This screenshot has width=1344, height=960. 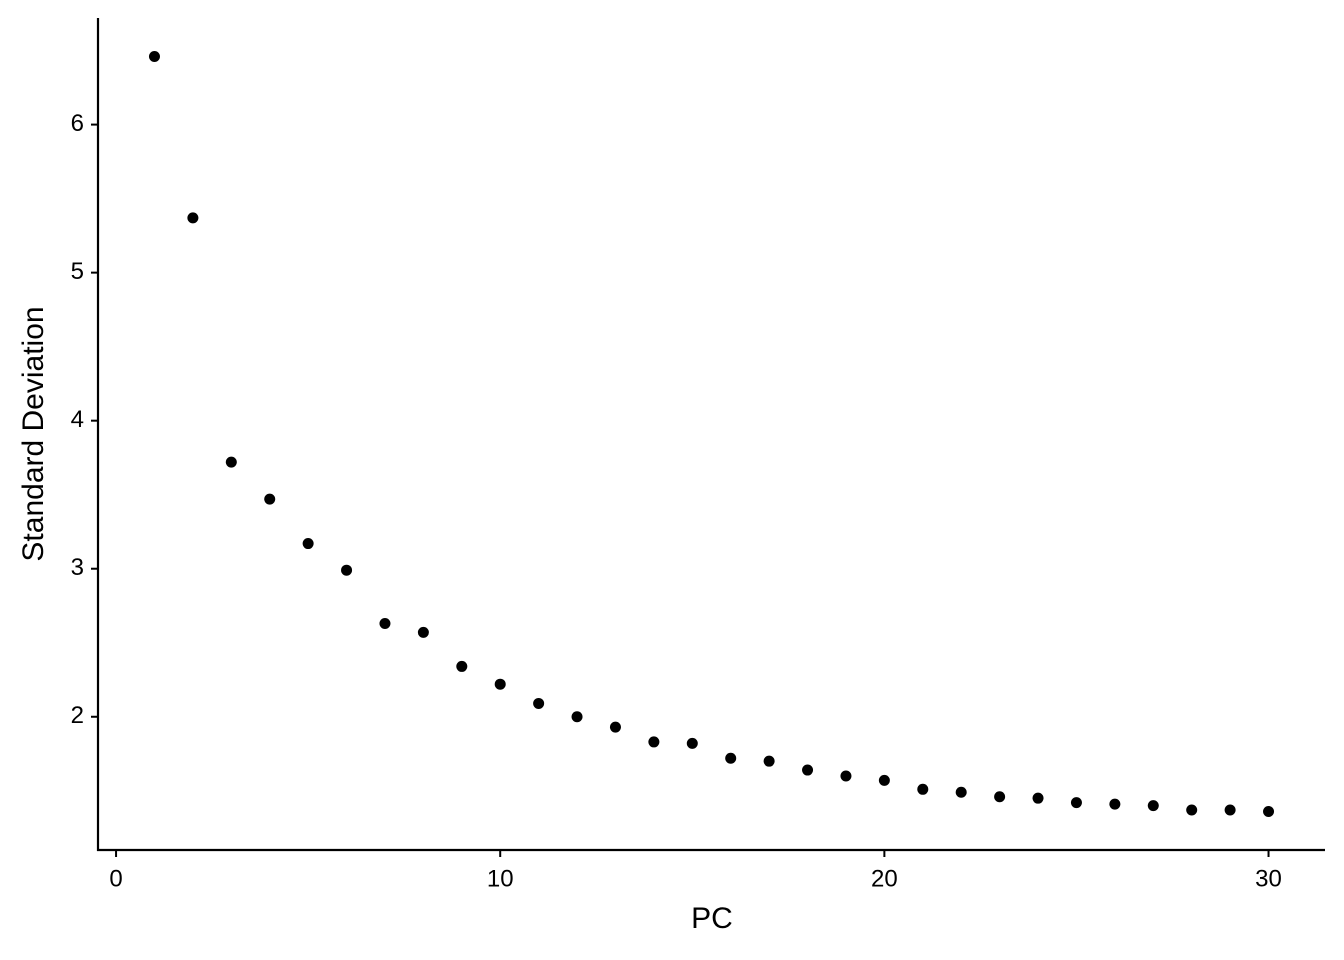 What do you see at coordinates (884, 878) in the screenshot?
I see `x-tick-label: 20` at bounding box center [884, 878].